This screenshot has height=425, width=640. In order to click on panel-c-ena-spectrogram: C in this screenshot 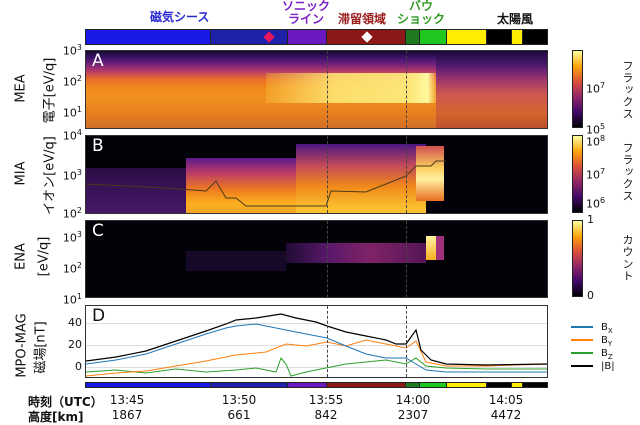, I will do `click(316, 259)`.